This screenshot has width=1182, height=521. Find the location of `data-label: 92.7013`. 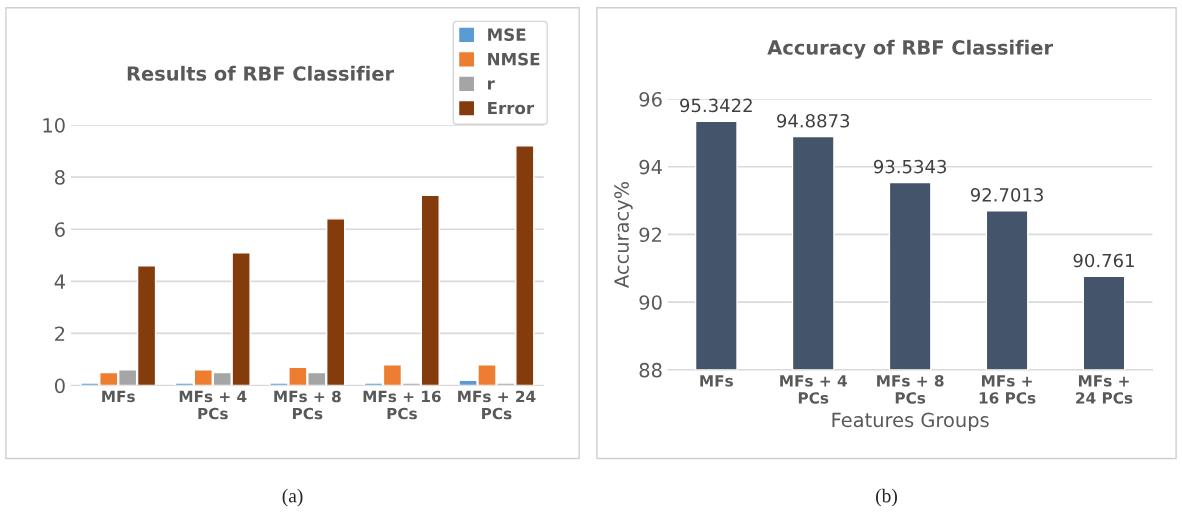

data-label: 92.7013 is located at coordinates (1006, 194).